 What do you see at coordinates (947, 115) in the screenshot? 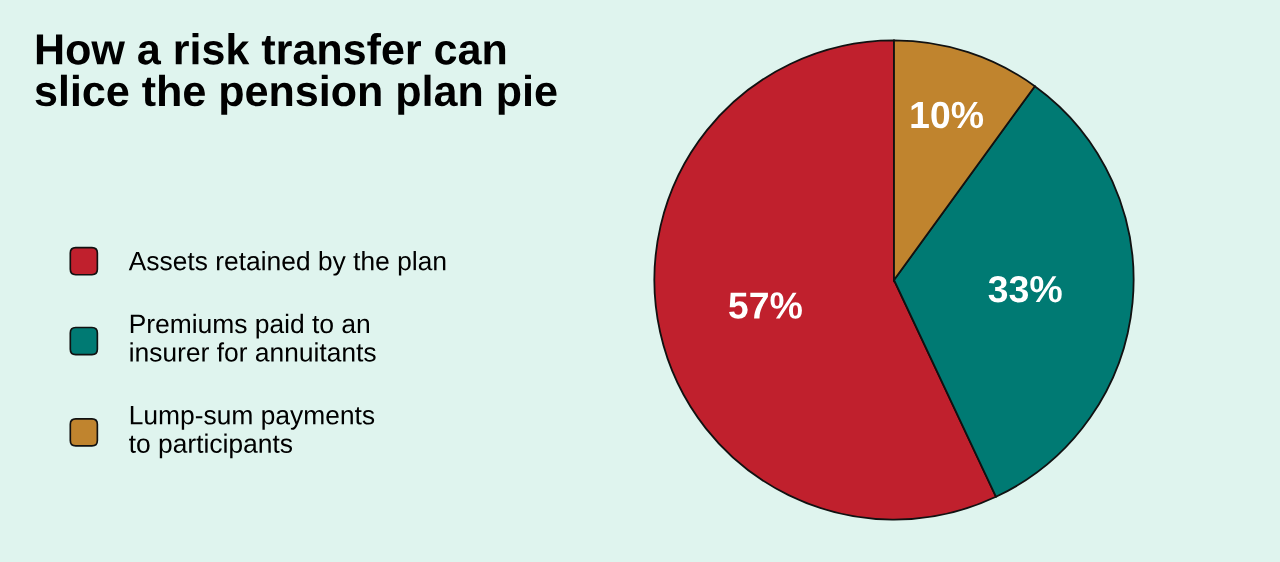
I see `data-label: 10%` at bounding box center [947, 115].